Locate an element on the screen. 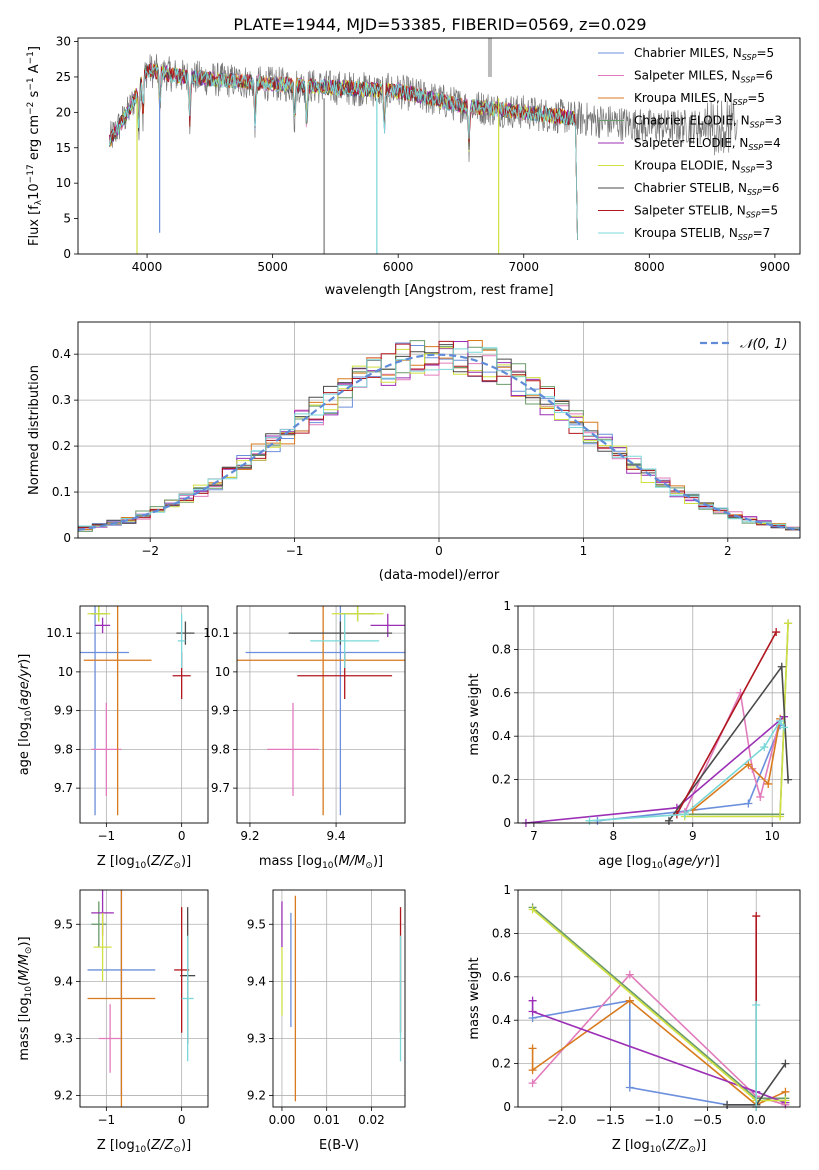 The width and height of the screenshot is (819, 1170). tick-label-x: 0.0 is located at coordinates (756, 1120).